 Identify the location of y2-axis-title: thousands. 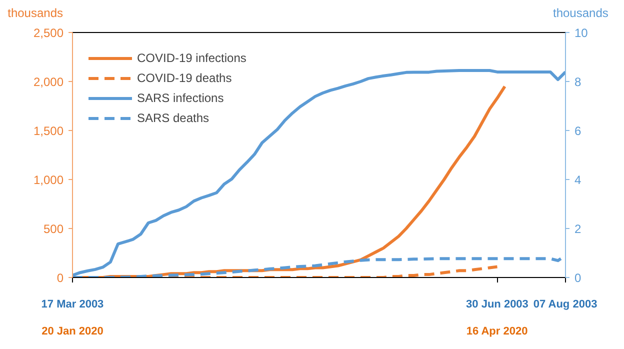
(580, 13).